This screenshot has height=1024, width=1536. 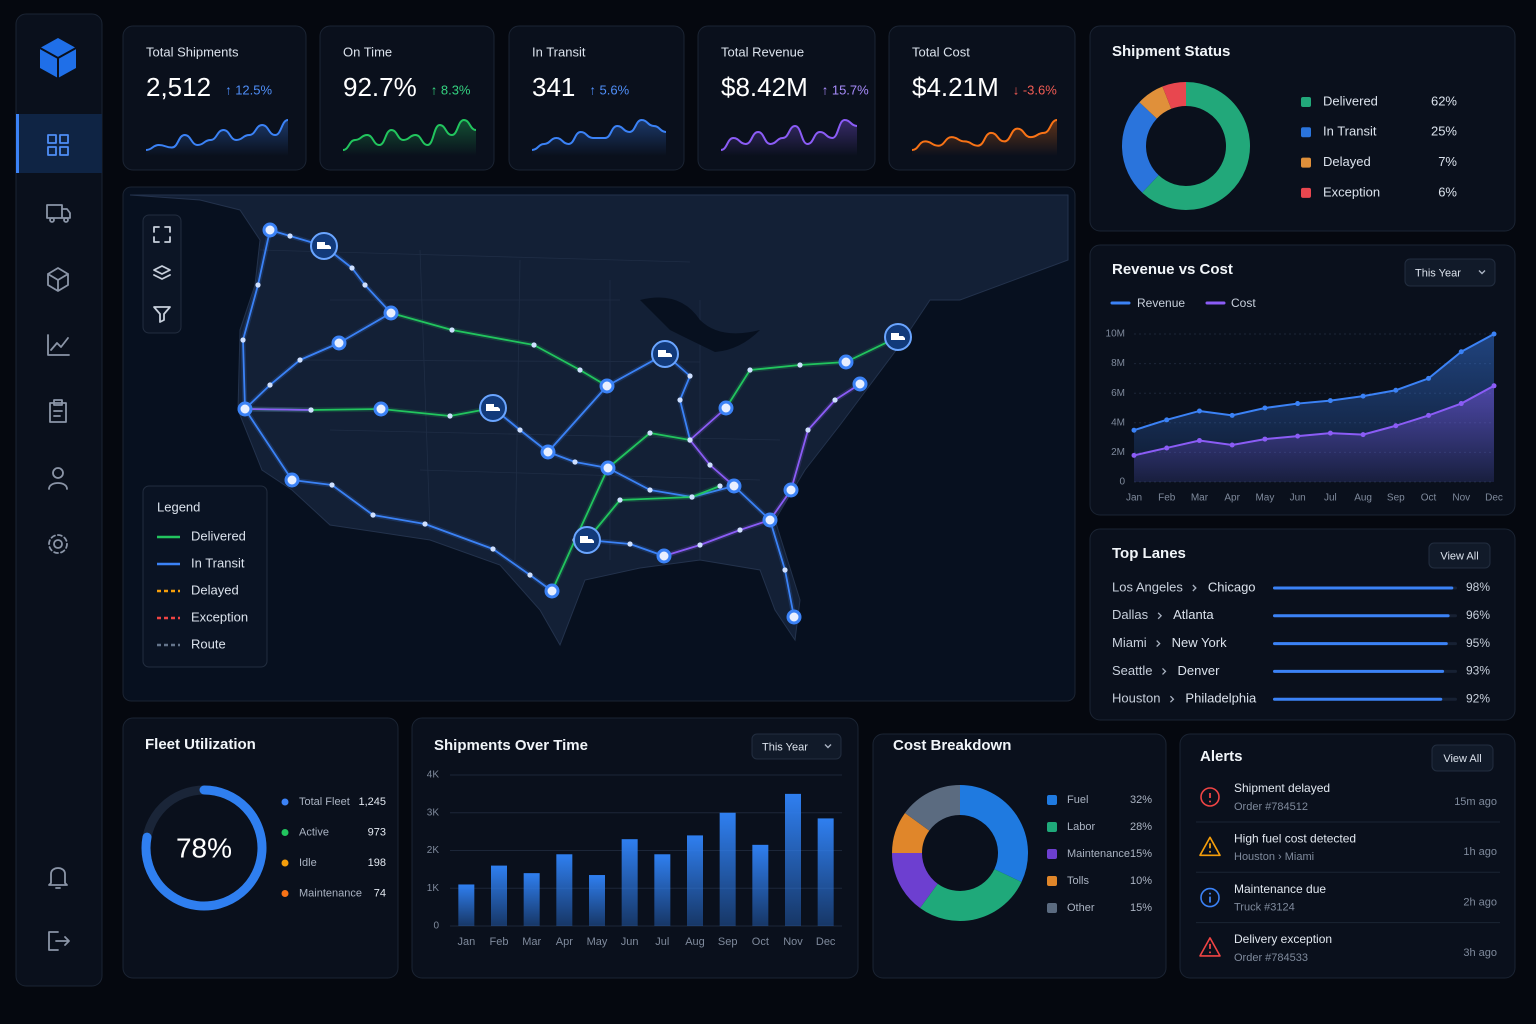 I want to click on x-tick-label: Jan, so click(x=1134, y=498).